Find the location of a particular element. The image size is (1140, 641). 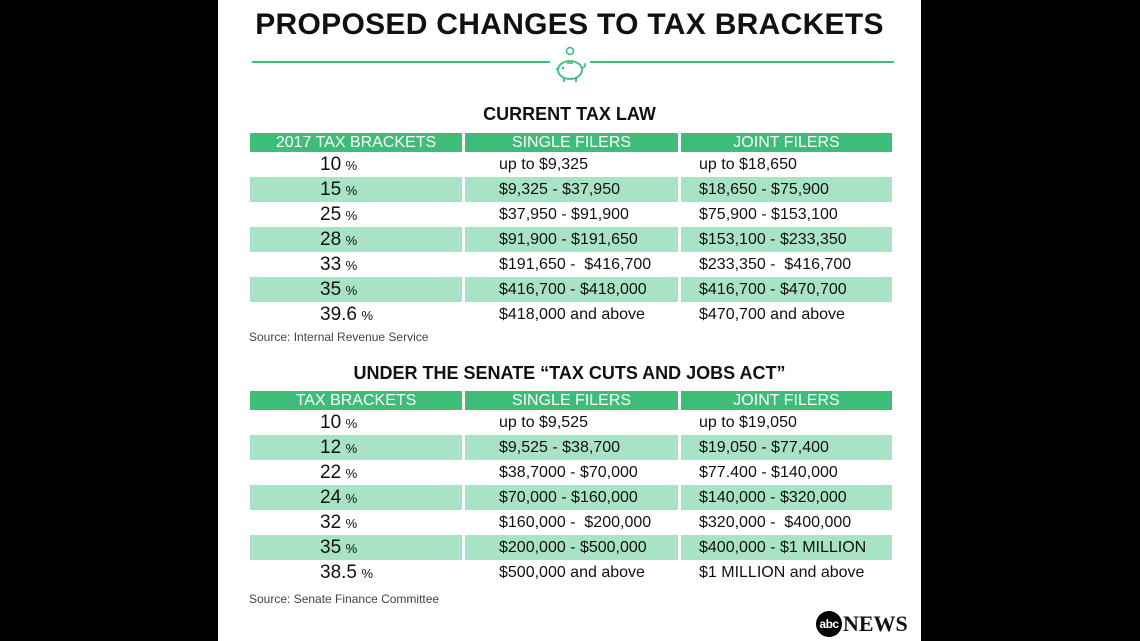

single-cell: $91,900 - $191,650 is located at coordinates (571, 239).